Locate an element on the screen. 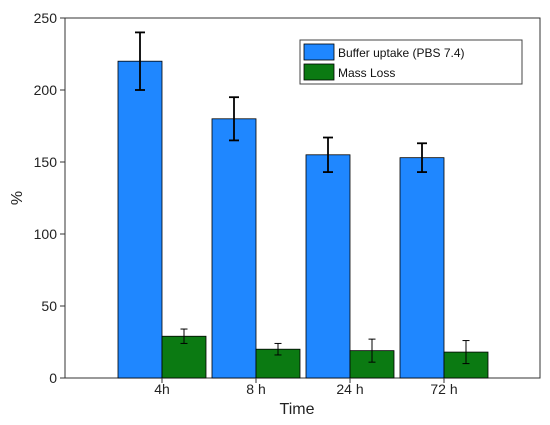 The image size is (550, 425). y-tick-label: 50 is located at coordinates (49, 306).